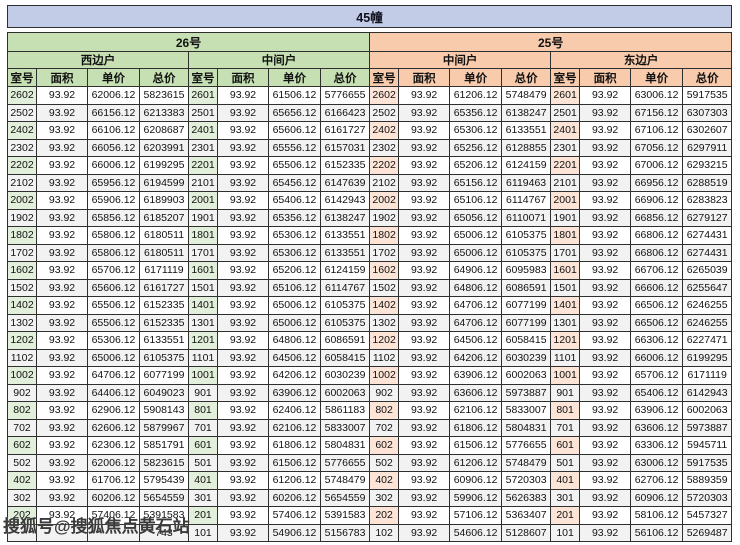 This screenshot has height=545, width=740. What do you see at coordinates (657, 147) in the screenshot?
I see `cell-unit-price: 67056.12` at bounding box center [657, 147].